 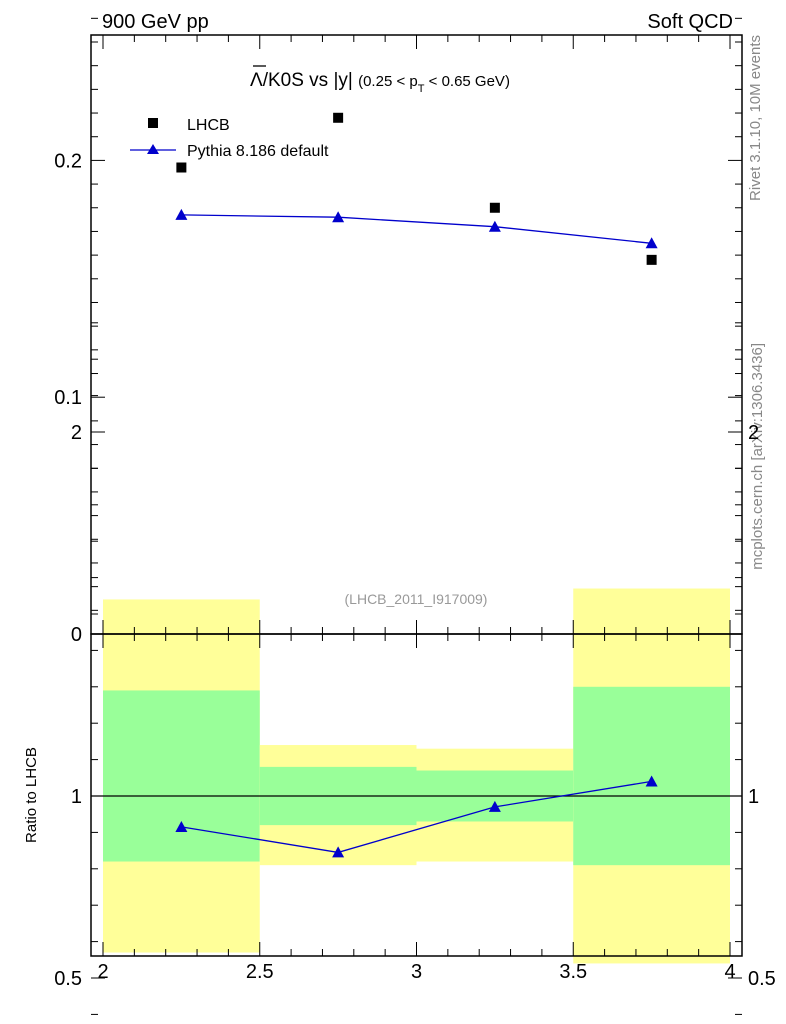 I want to click on x-tick-label: 3.5, so click(x=573, y=972).